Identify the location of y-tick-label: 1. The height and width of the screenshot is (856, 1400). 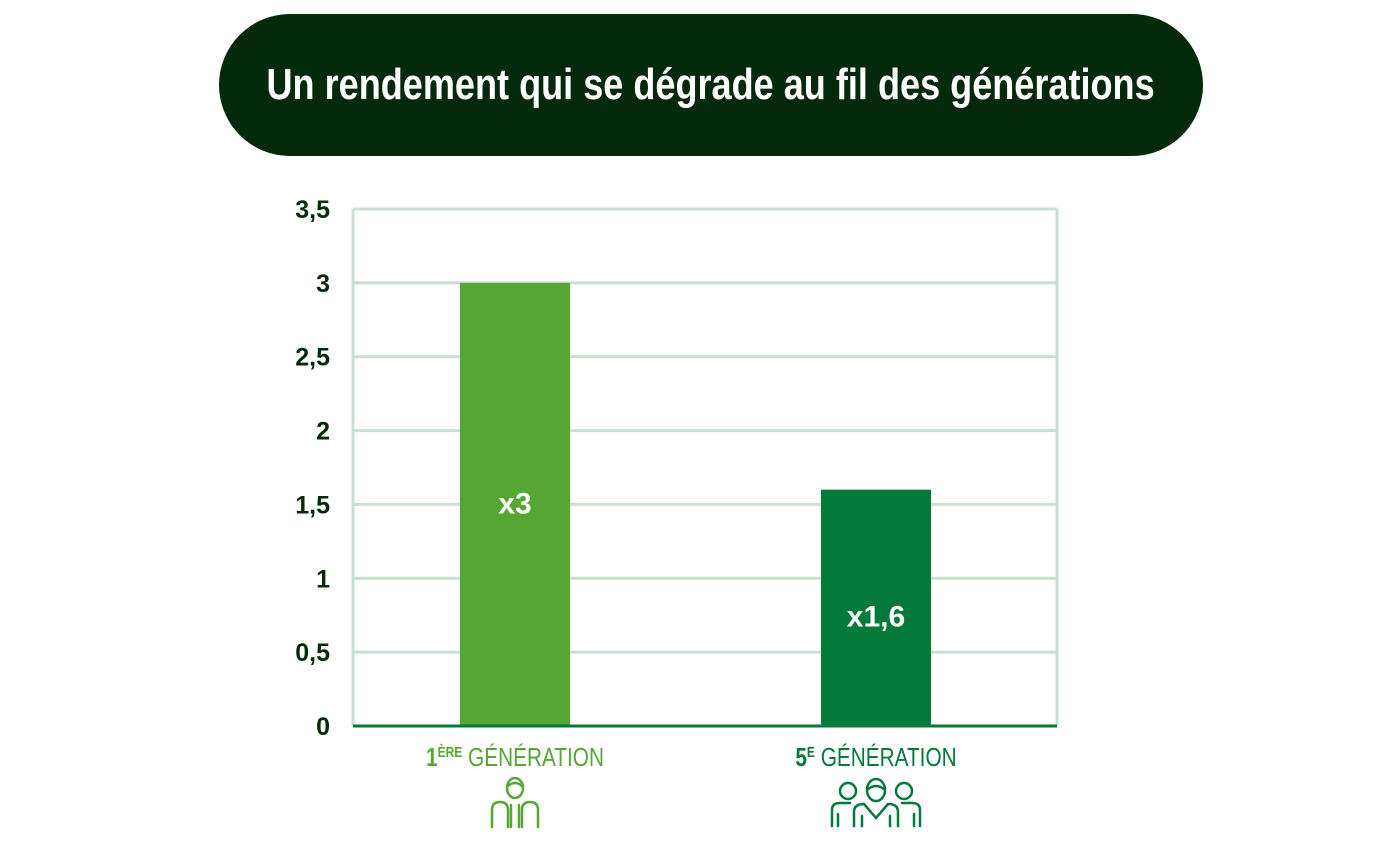
(323, 579).